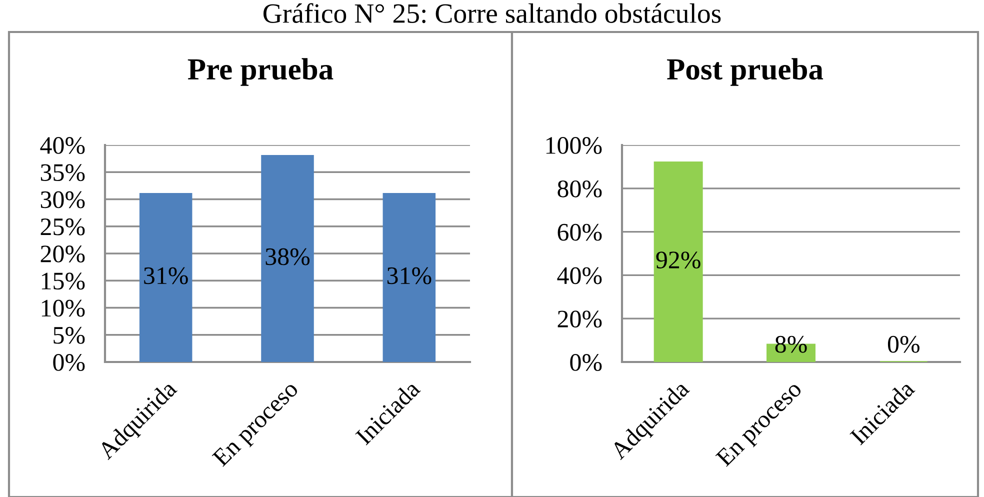 The height and width of the screenshot is (497, 984). What do you see at coordinates (62, 199) in the screenshot?
I see `y-tick-label: 30%` at bounding box center [62, 199].